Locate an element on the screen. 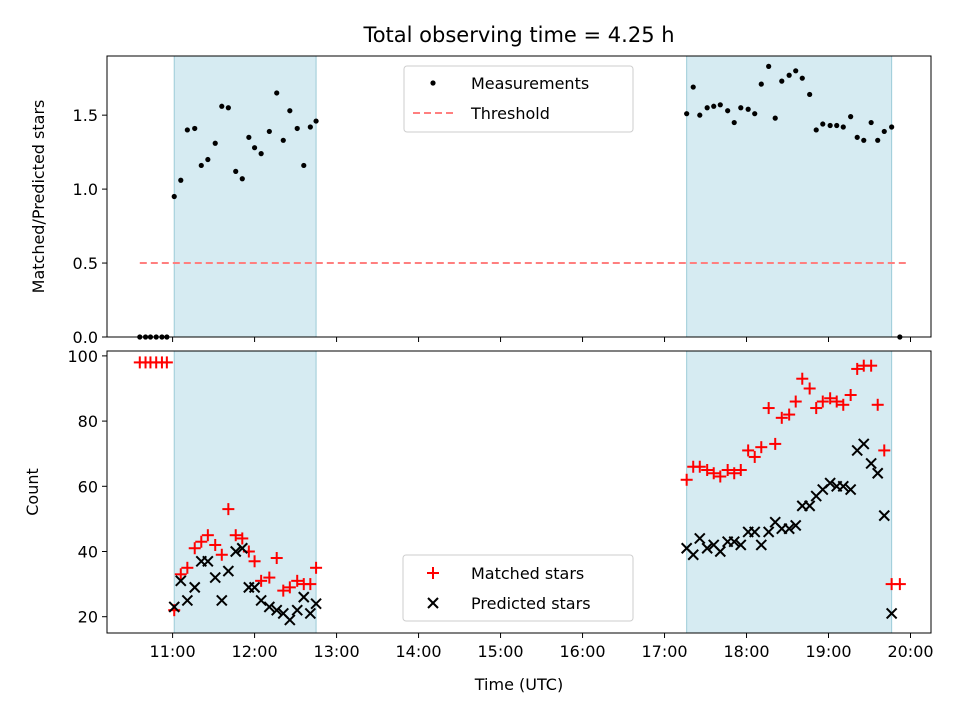 The width and height of the screenshot is (960, 720). bottom-x-tick-label: 16:00 is located at coordinates (582, 651).